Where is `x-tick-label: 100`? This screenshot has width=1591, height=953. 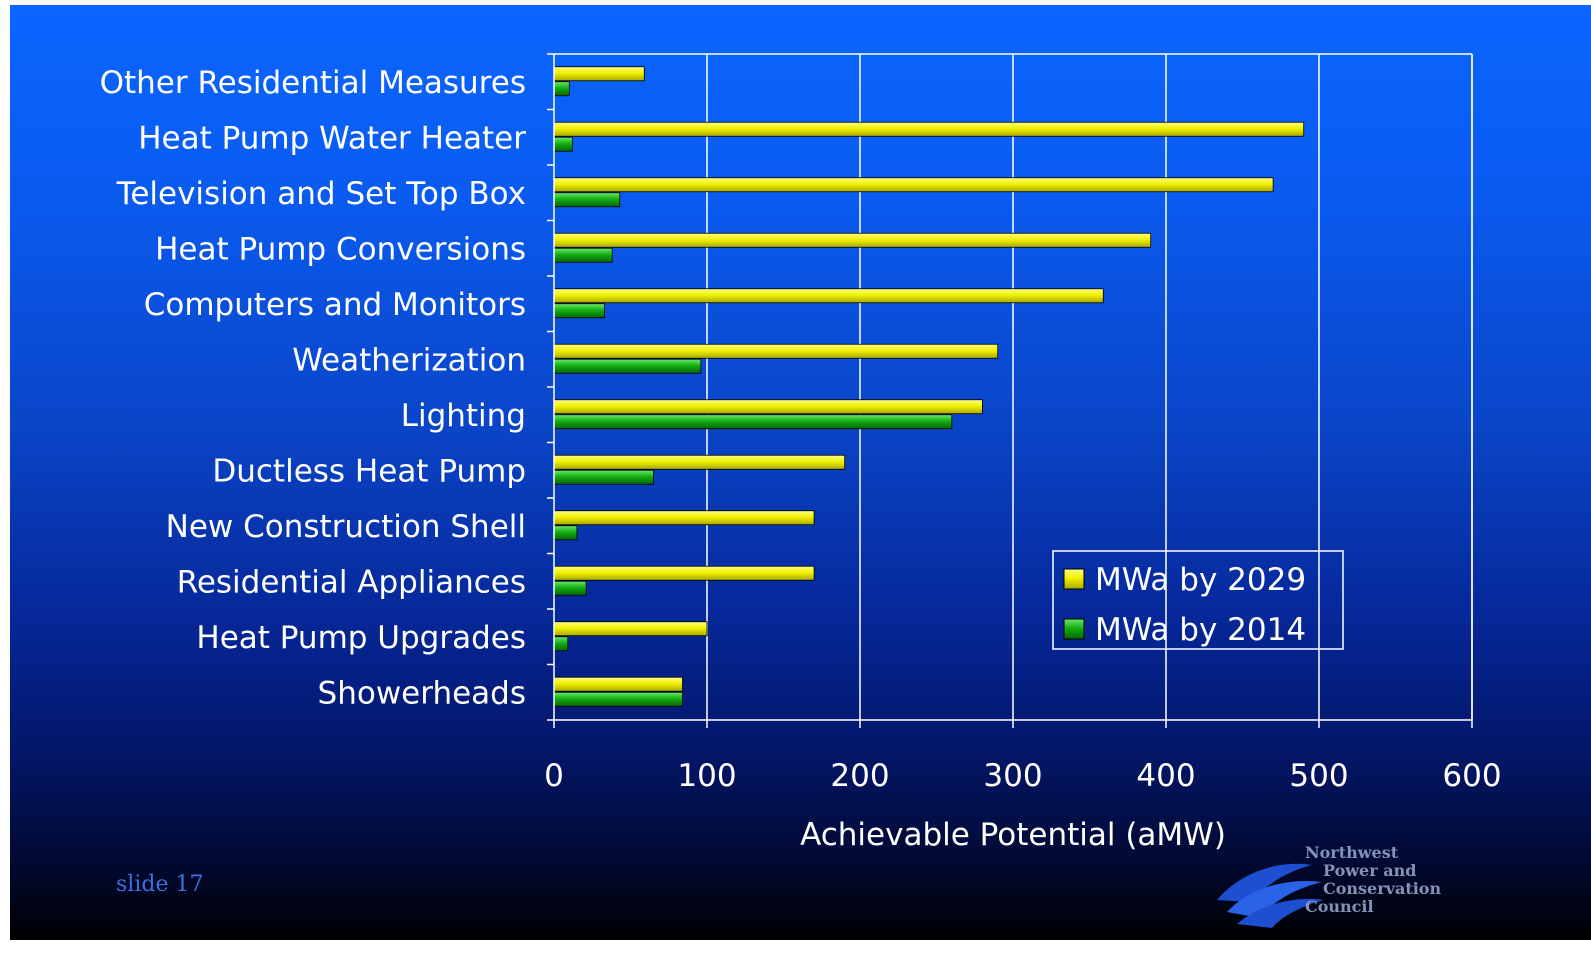 x-tick-label: 100 is located at coordinates (706, 776).